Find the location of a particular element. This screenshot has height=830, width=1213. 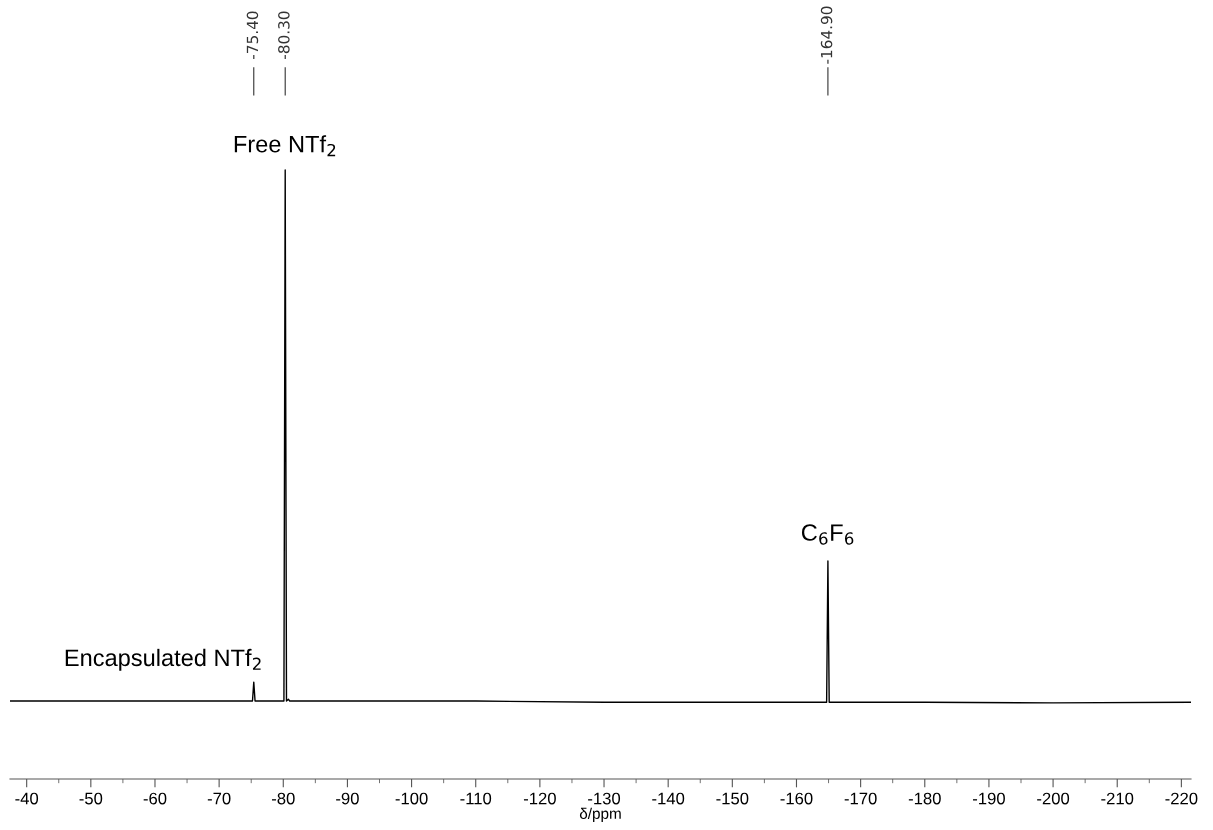

annotation: -164.90 is located at coordinates (826, 35).